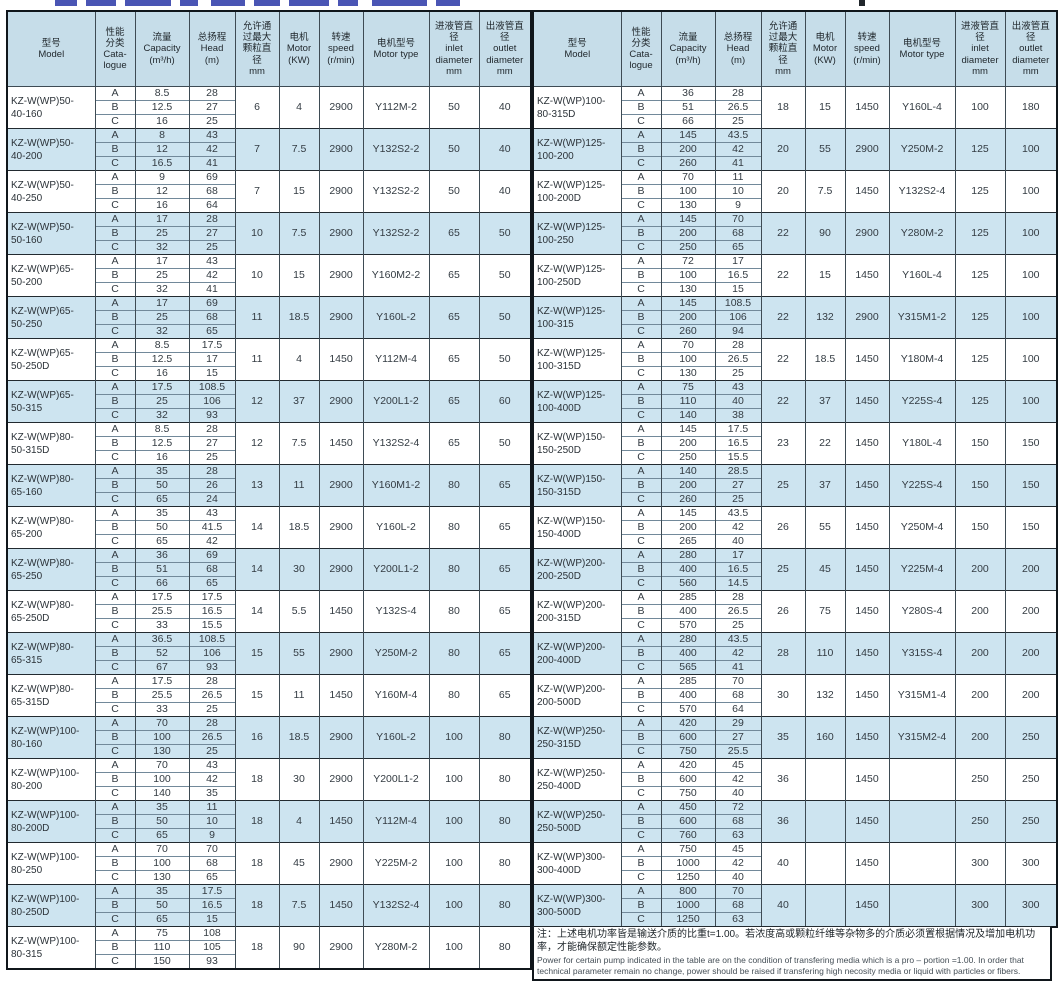 This screenshot has height=981, width=1060. I want to click on motor-type-cell: Y315M2-4, so click(922, 737).